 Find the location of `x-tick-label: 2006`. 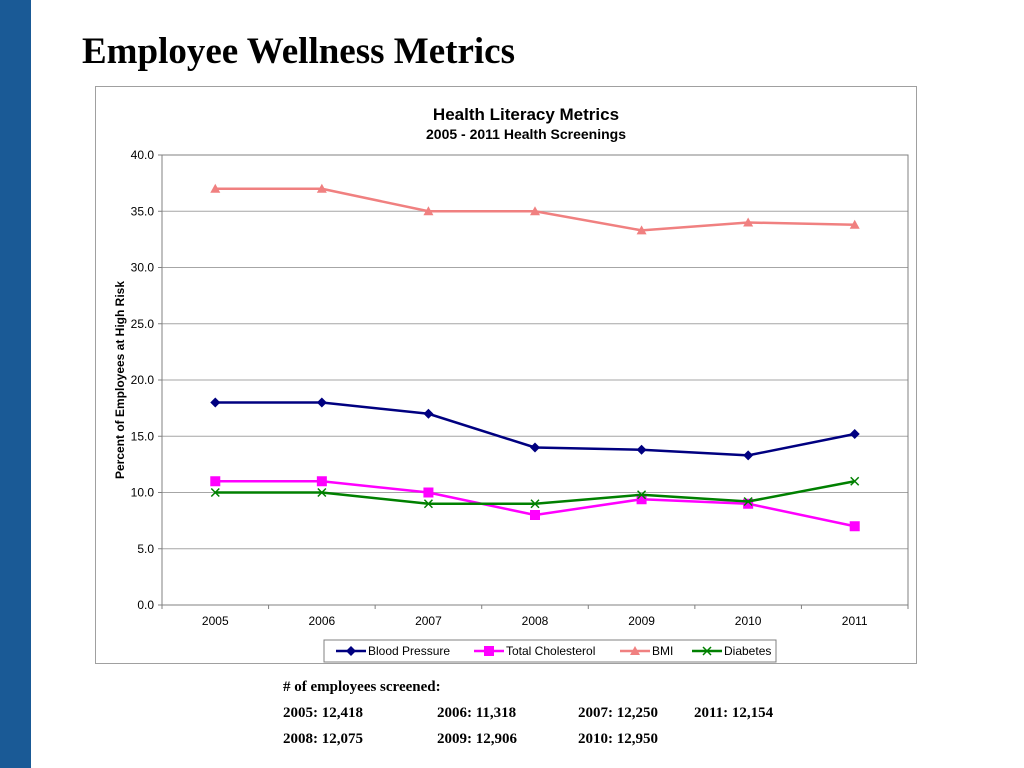

x-tick-label: 2006 is located at coordinates (322, 621).